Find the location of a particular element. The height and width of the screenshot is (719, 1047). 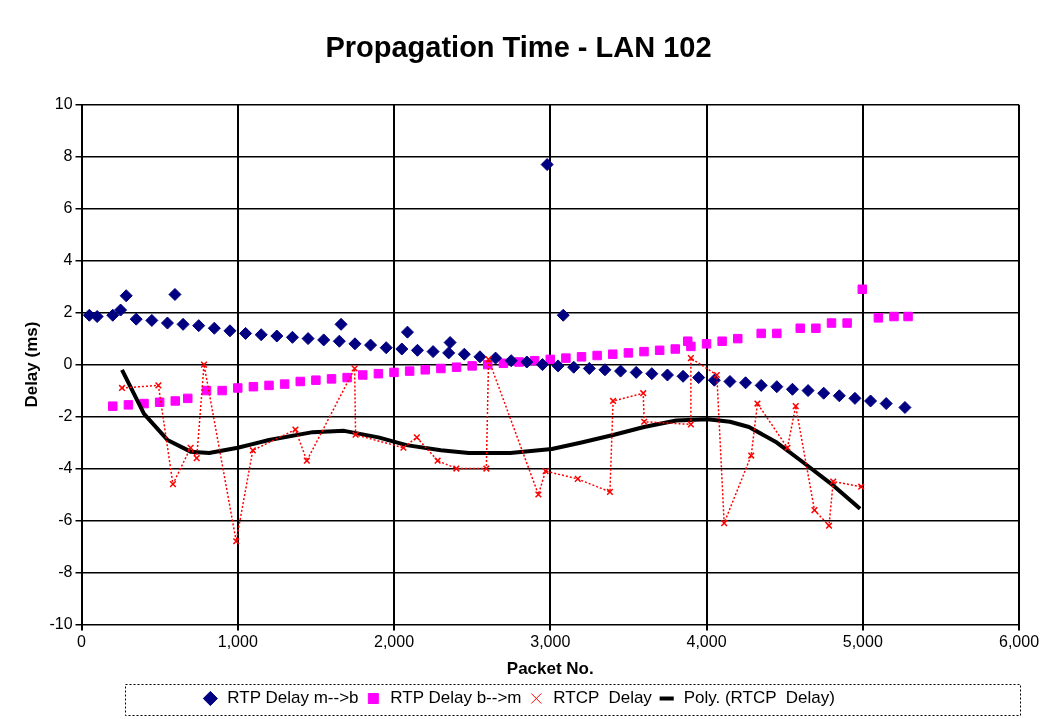

legend-label: Poly. (RTCP Delay) is located at coordinates (759, 698).